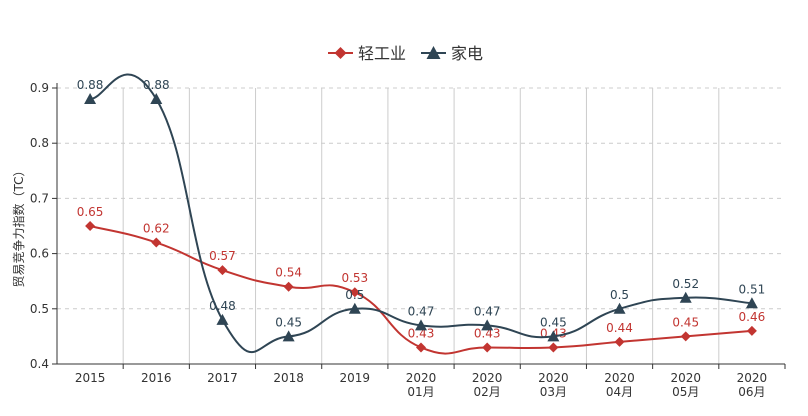  Describe the element at coordinates (18, 225) in the screenshot. I see `y-axis-label: 贸易竞争力指数（TC）` at that location.